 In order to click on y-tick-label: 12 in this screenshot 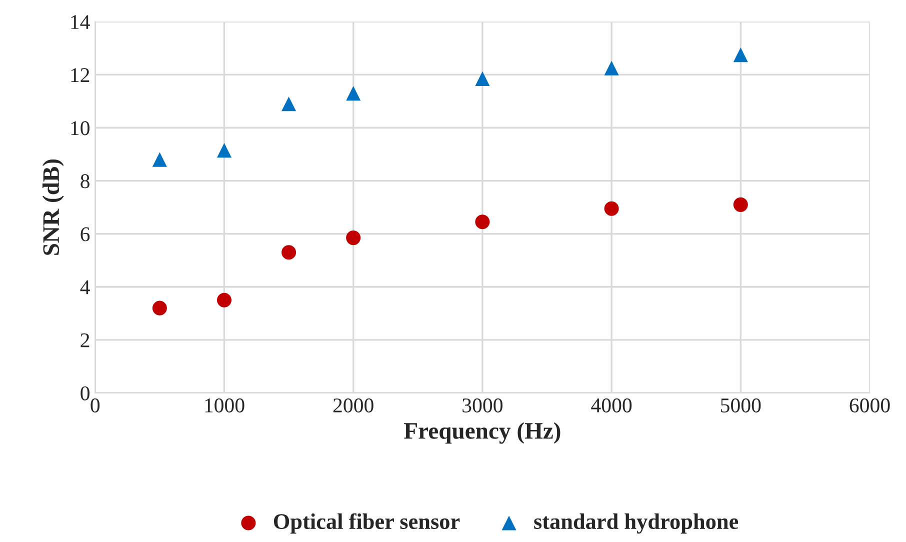, I will do `click(80, 75)`.